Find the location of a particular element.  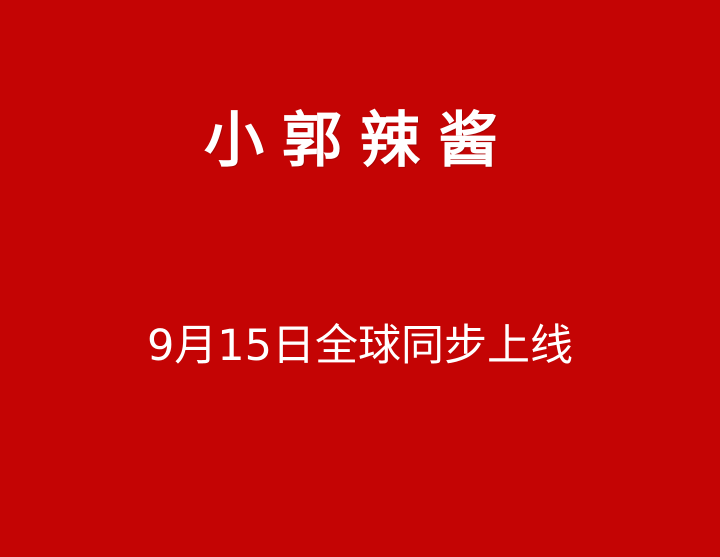

brand-title: 小郭辣酱 is located at coordinates (360, 141).